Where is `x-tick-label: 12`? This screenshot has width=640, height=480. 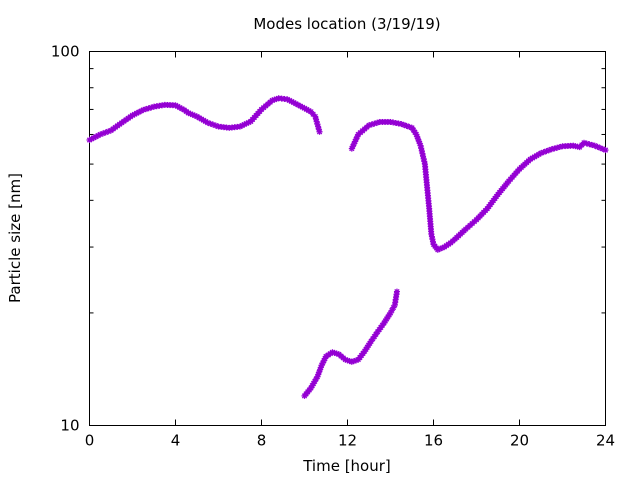 x-tick-label: 12 is located at coordinates (347, 441).